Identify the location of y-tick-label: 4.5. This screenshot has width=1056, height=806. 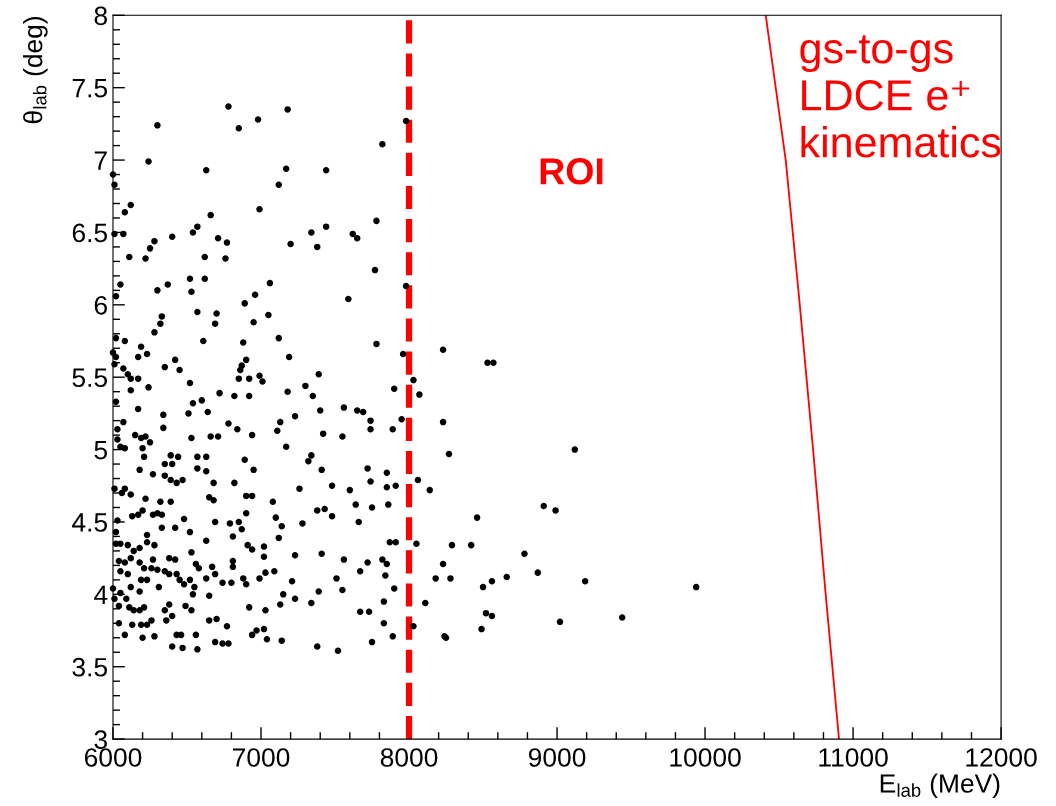
(90, 522).